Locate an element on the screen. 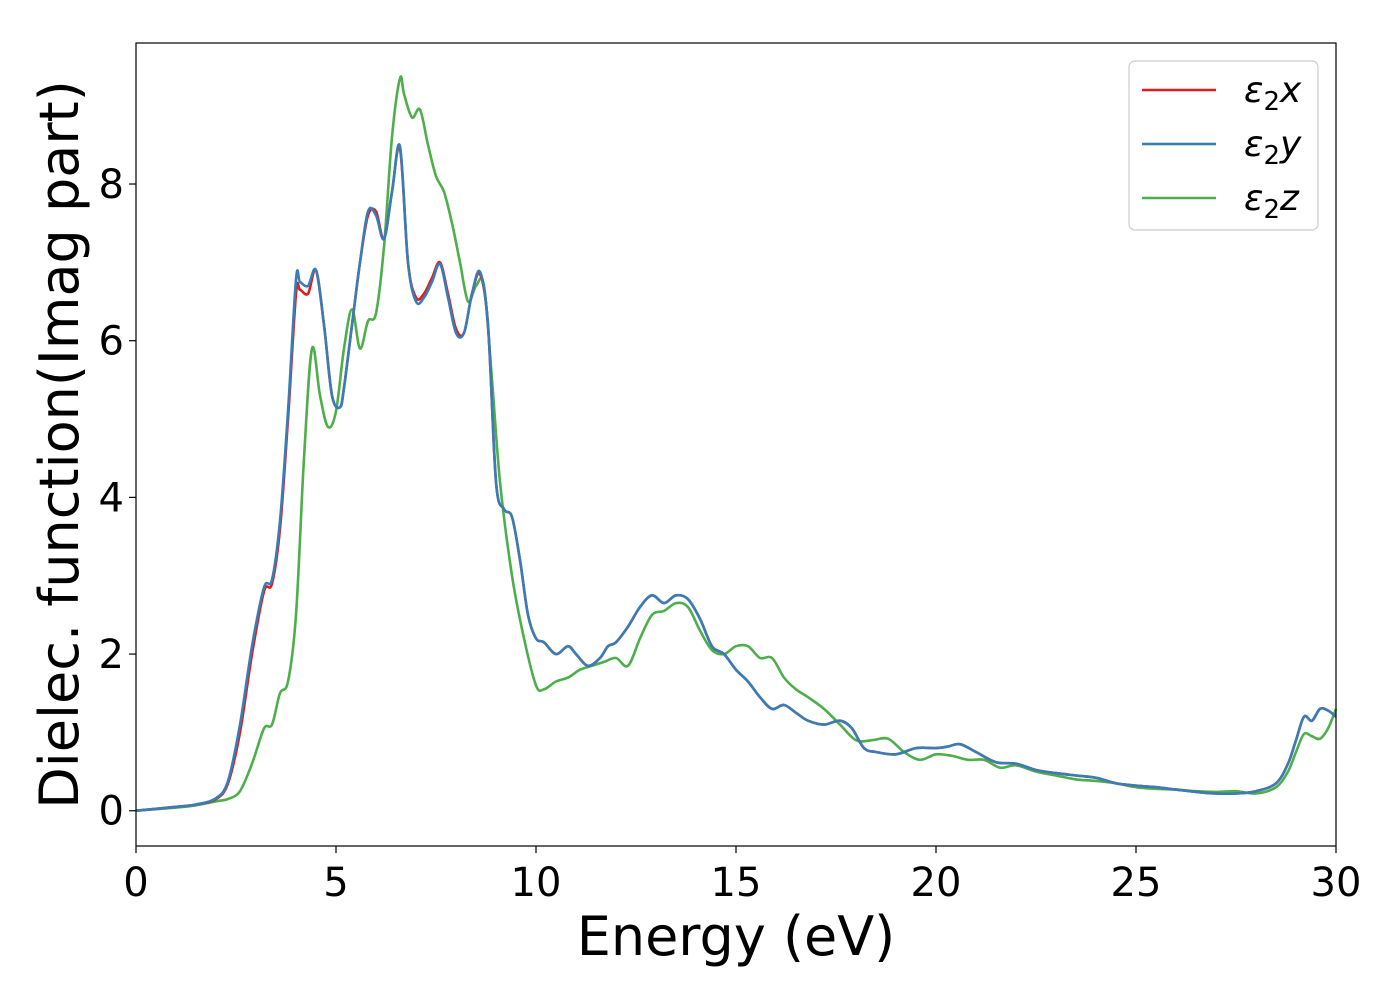  legend-box is located at coordinates (1223, 145).